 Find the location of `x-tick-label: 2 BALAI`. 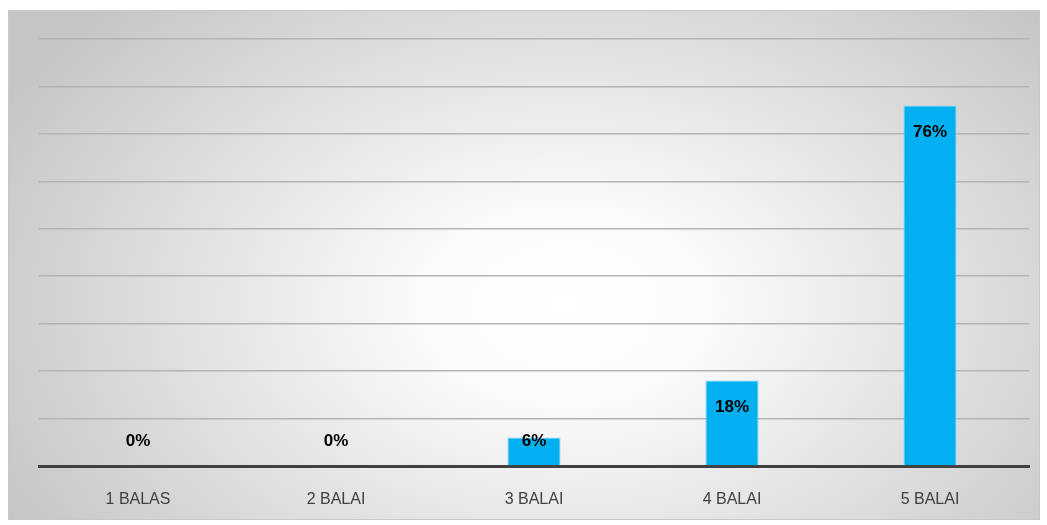

x-tick-label: 2 BALAI is located at coordinates (336, 499).